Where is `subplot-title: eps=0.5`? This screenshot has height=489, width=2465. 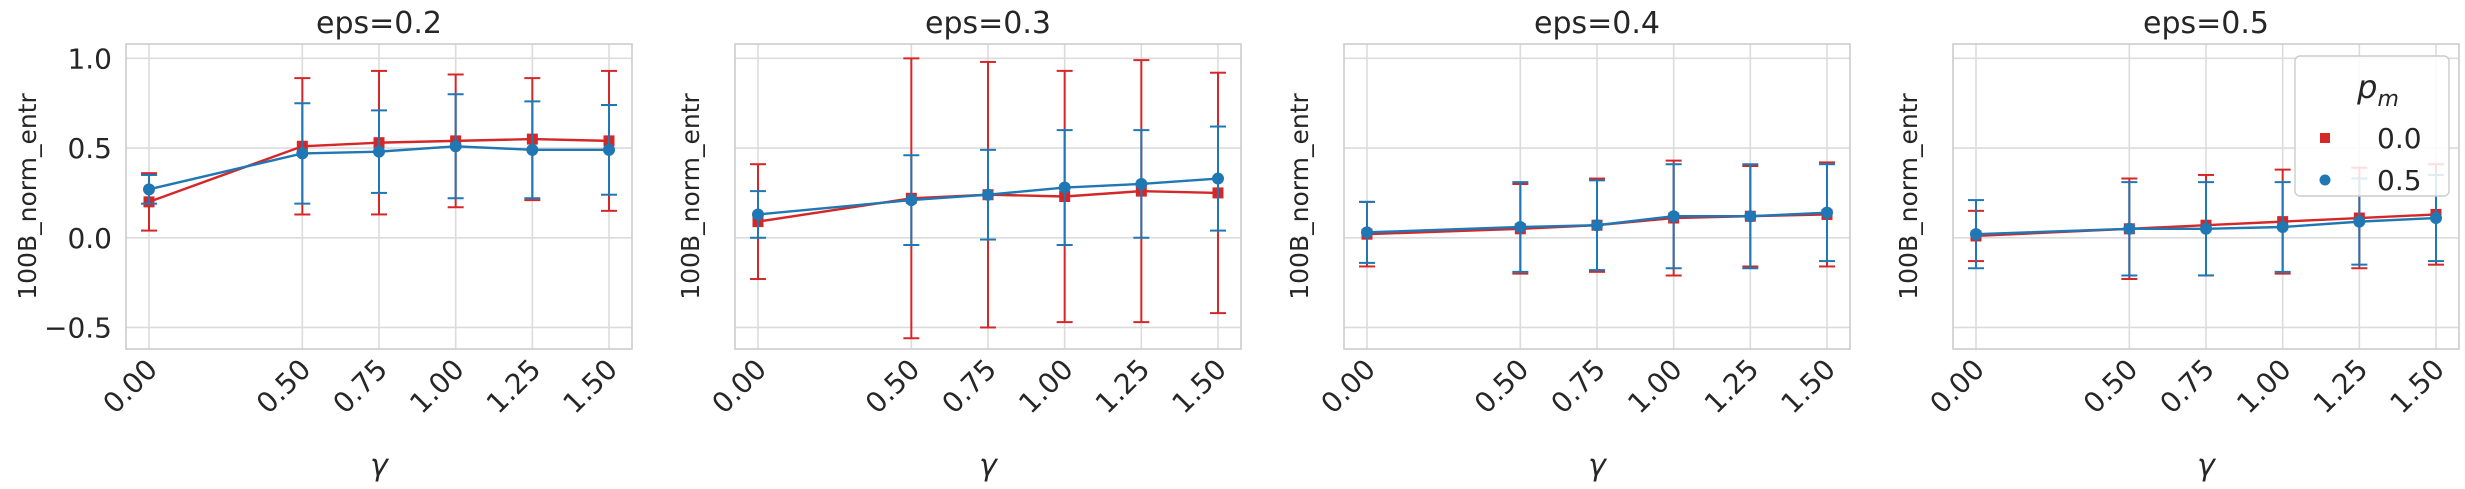 subplot-title: eps=0.5 is located at coordinates (2206, 23).